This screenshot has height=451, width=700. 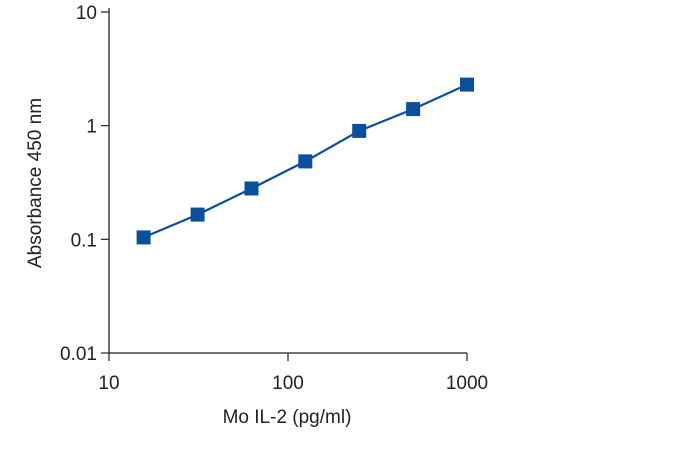 I want to click on y-tick-label: 0.01, so click(x=78, y=354).